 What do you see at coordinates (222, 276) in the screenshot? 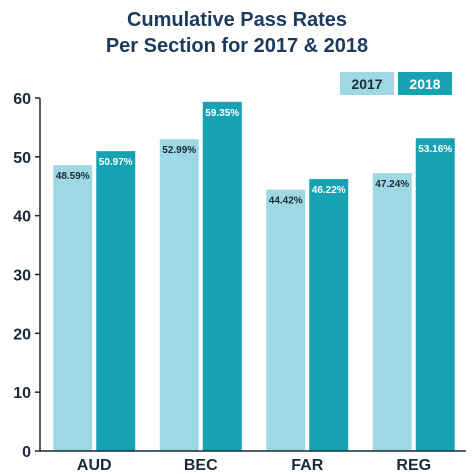
I see `bar-bec-2018` at bounding box center [222, 276].